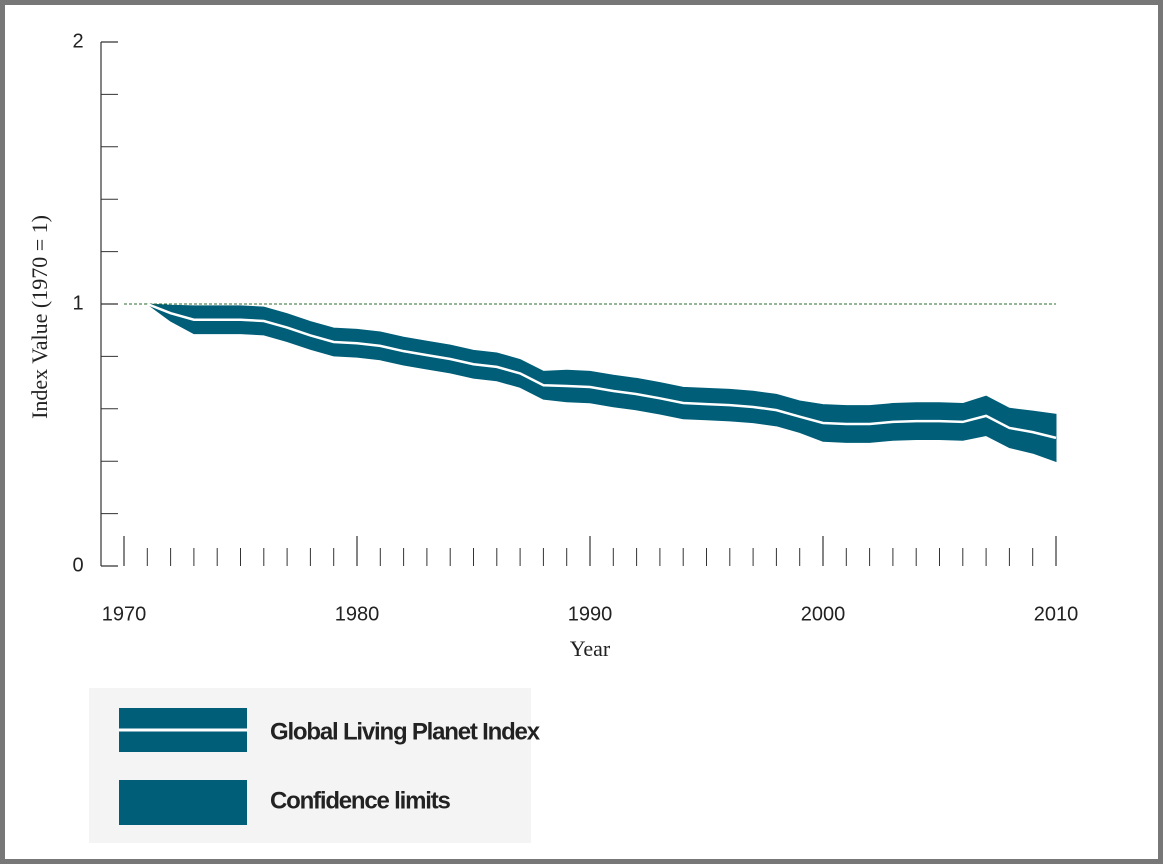 The height and width of the screenshot is (864, 1163). Describe the element at coordinates (77, 41) in the screenshot. I see `y-tick-label: 2` at that location.